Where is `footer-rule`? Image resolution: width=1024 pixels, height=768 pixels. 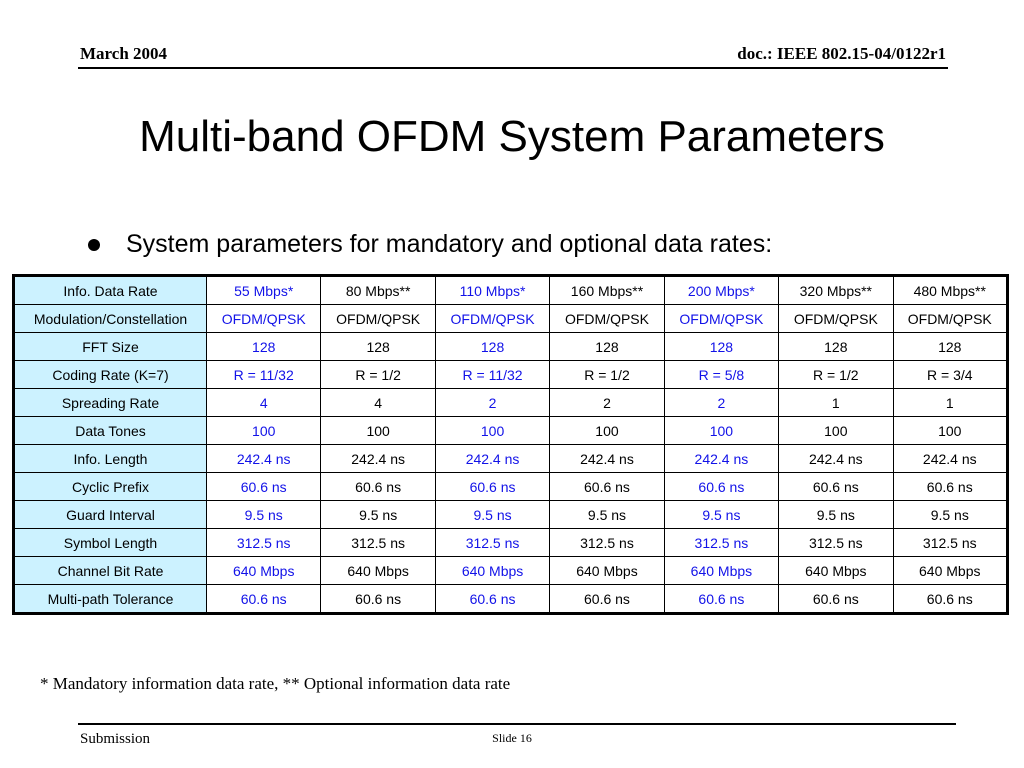 footer-rule is located at coordinates (517, 724).